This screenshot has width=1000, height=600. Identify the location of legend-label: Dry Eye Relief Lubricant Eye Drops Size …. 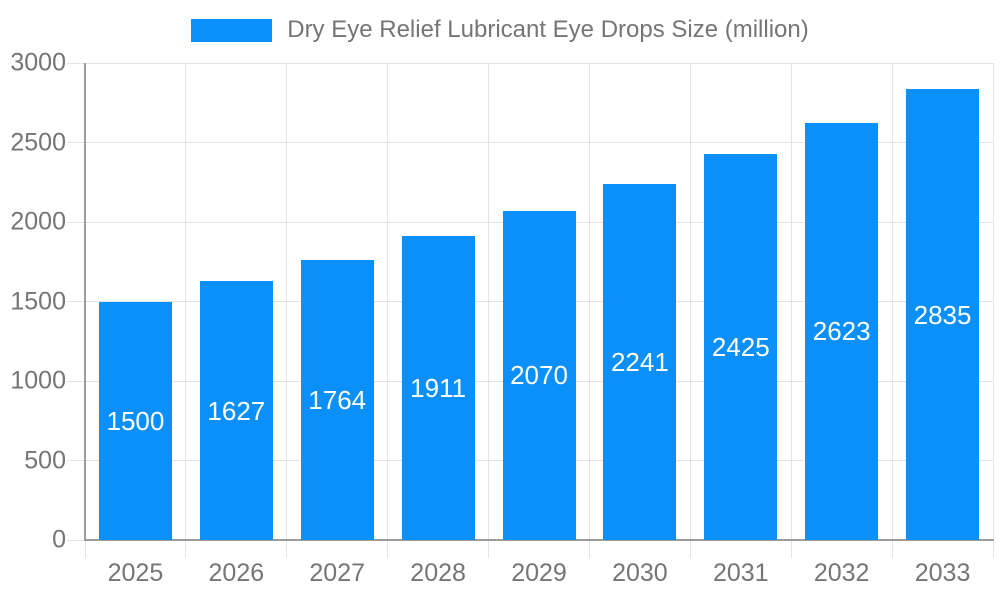
(548, 29).